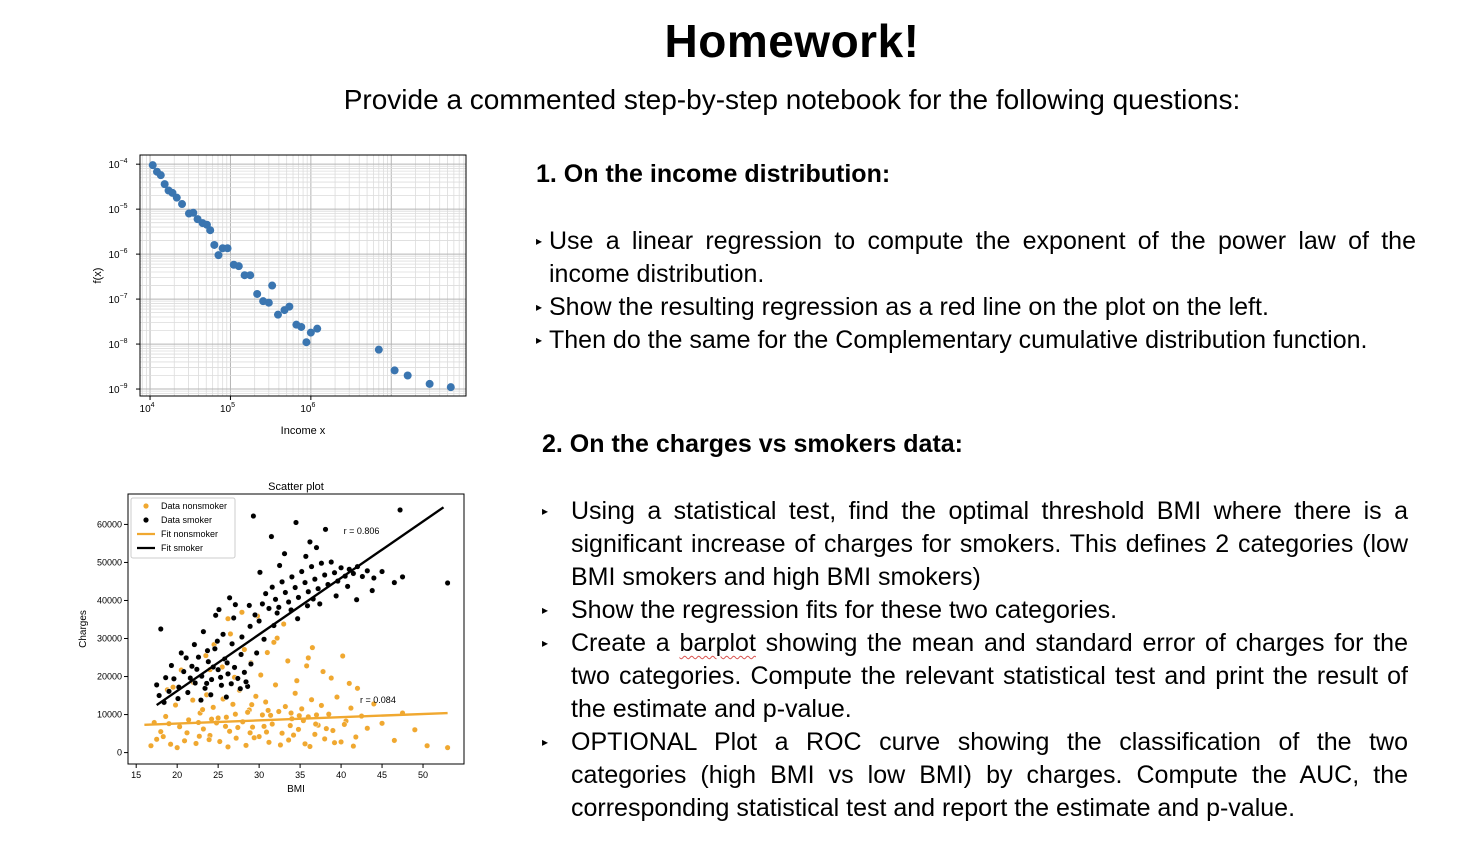  I want to click on triangle-right-icon: ▸, so click(545, 742).